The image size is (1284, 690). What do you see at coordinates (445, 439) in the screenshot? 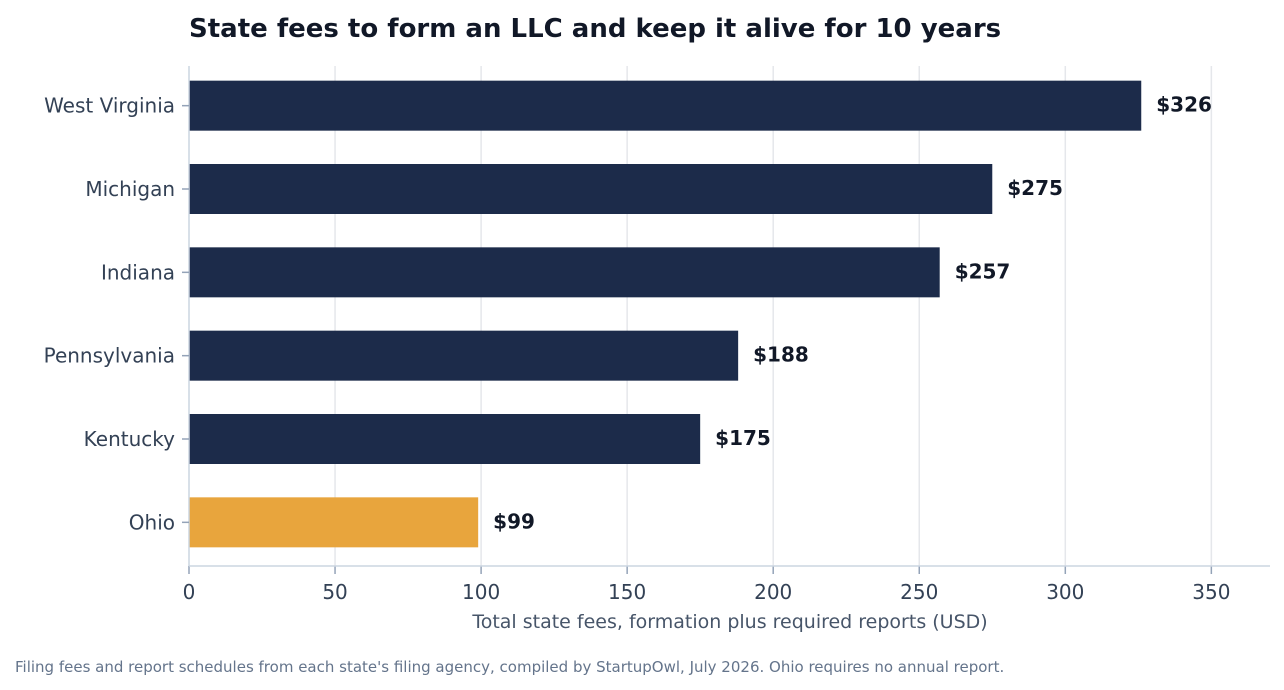
I see `bar-kentucky` at bounding box center [445, 439].